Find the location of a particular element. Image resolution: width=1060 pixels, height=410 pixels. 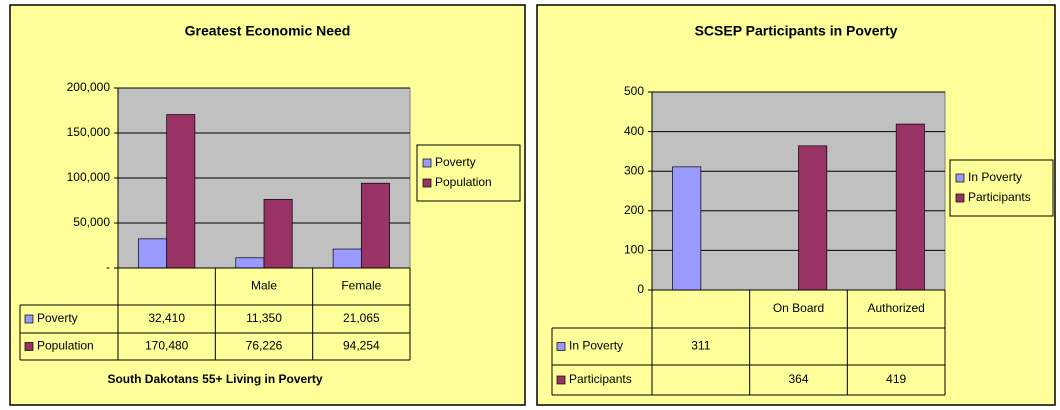

y-tick-label: 200 is located at coordinates (634, 210).